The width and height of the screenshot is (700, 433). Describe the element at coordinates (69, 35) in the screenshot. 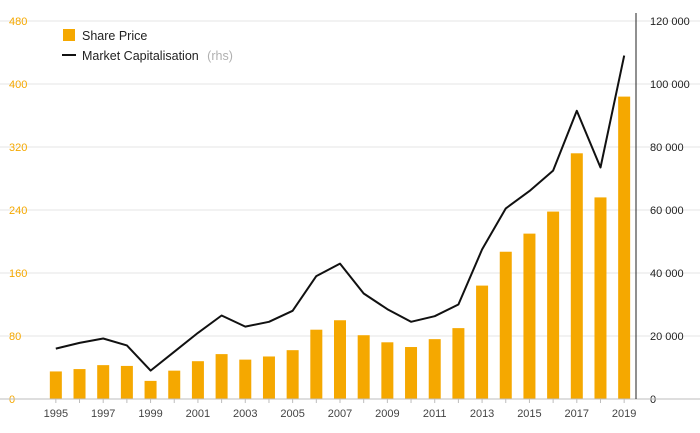

I see `legend-swatch-share-price` at that location.